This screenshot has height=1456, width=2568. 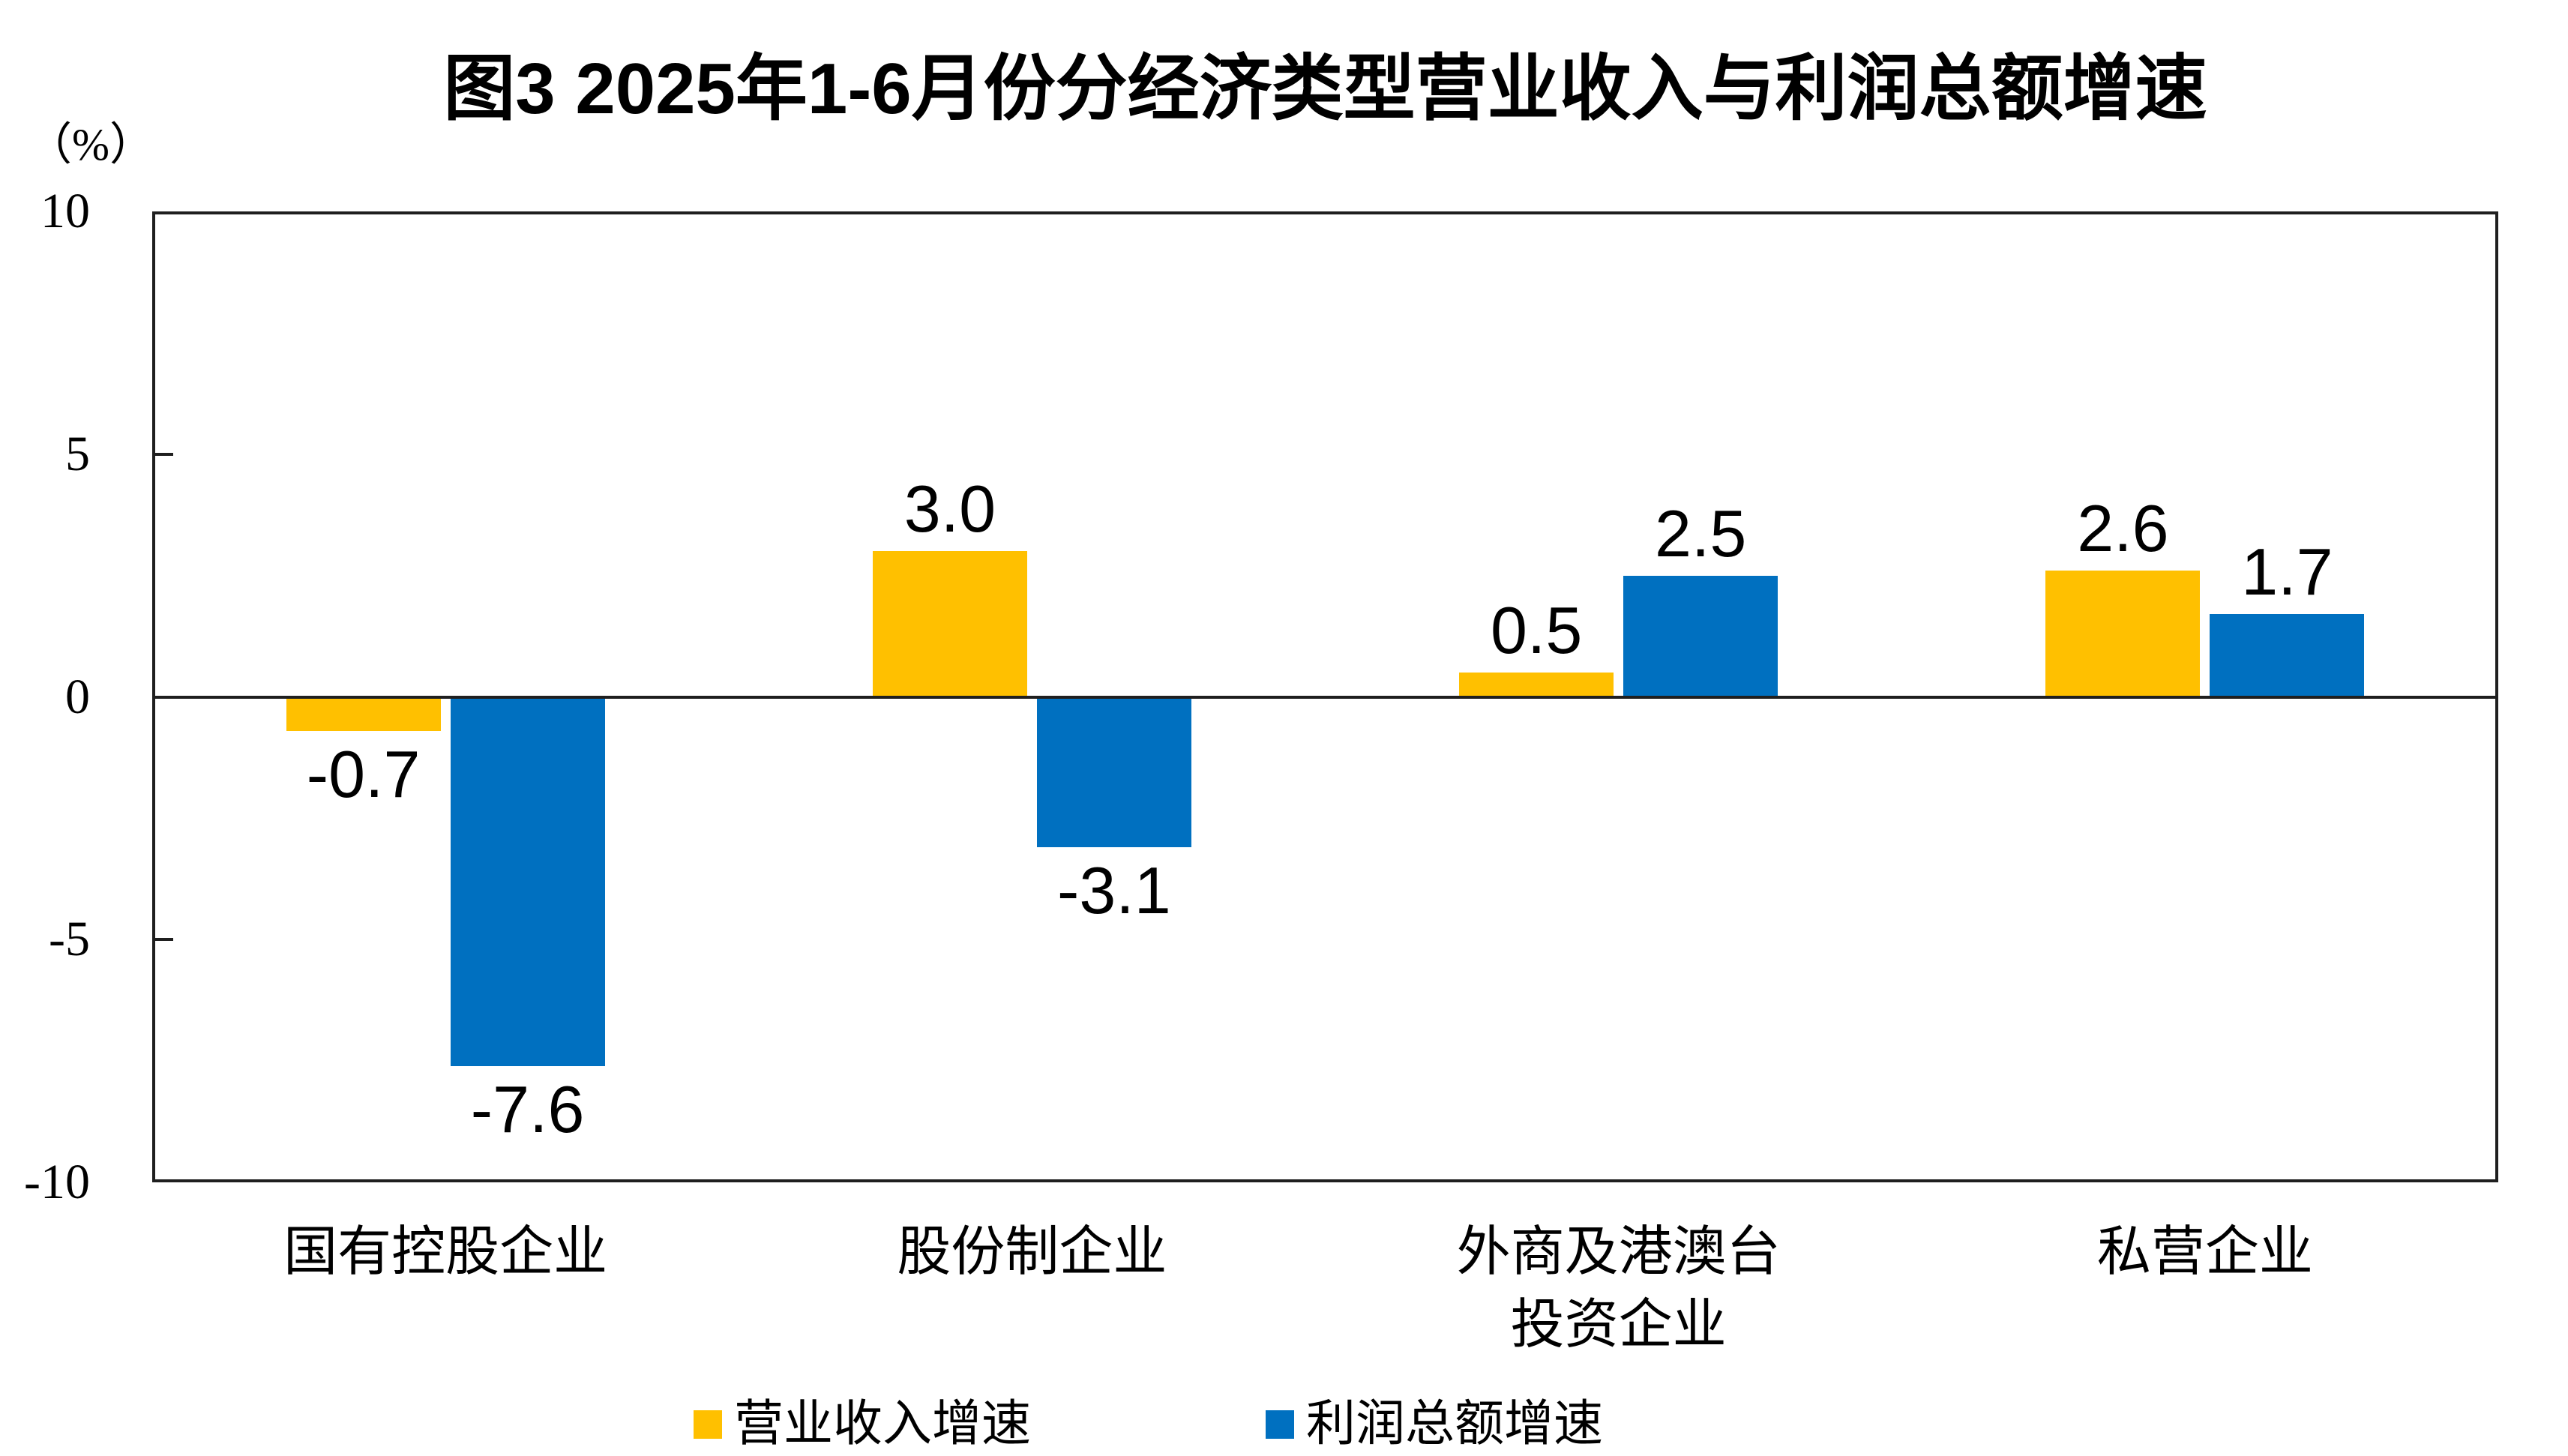 I want to click on zero-axis-line, so click(x=1325, y=697).